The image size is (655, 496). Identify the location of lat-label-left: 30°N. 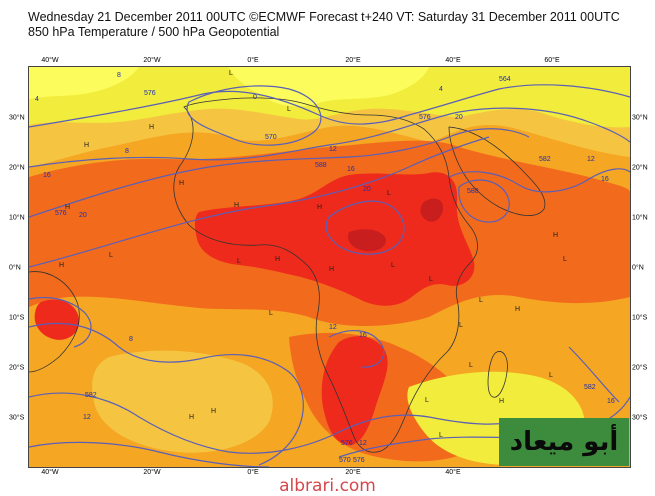
(17, 118).